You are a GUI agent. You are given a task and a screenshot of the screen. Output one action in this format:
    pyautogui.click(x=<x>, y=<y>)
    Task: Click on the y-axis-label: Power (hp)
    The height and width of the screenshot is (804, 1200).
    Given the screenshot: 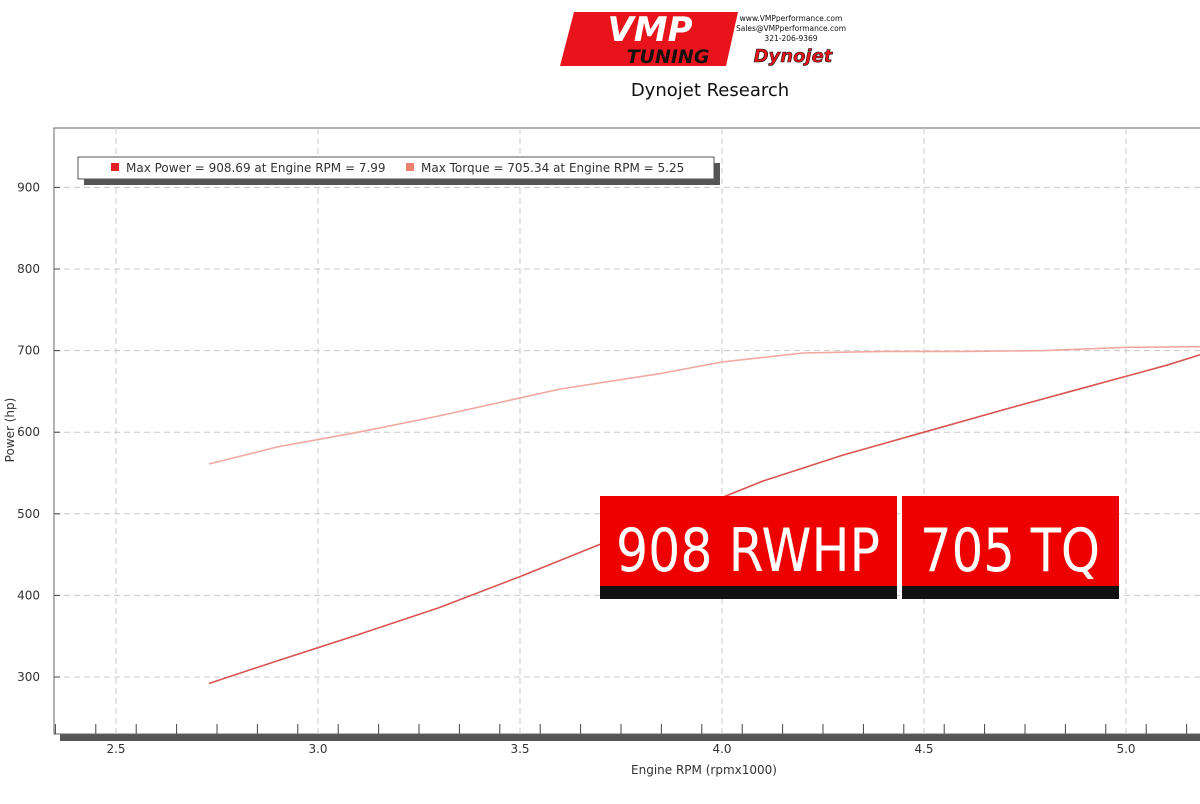 What is the action you would take?
    pyautogui.click(x=10, y=430)
    